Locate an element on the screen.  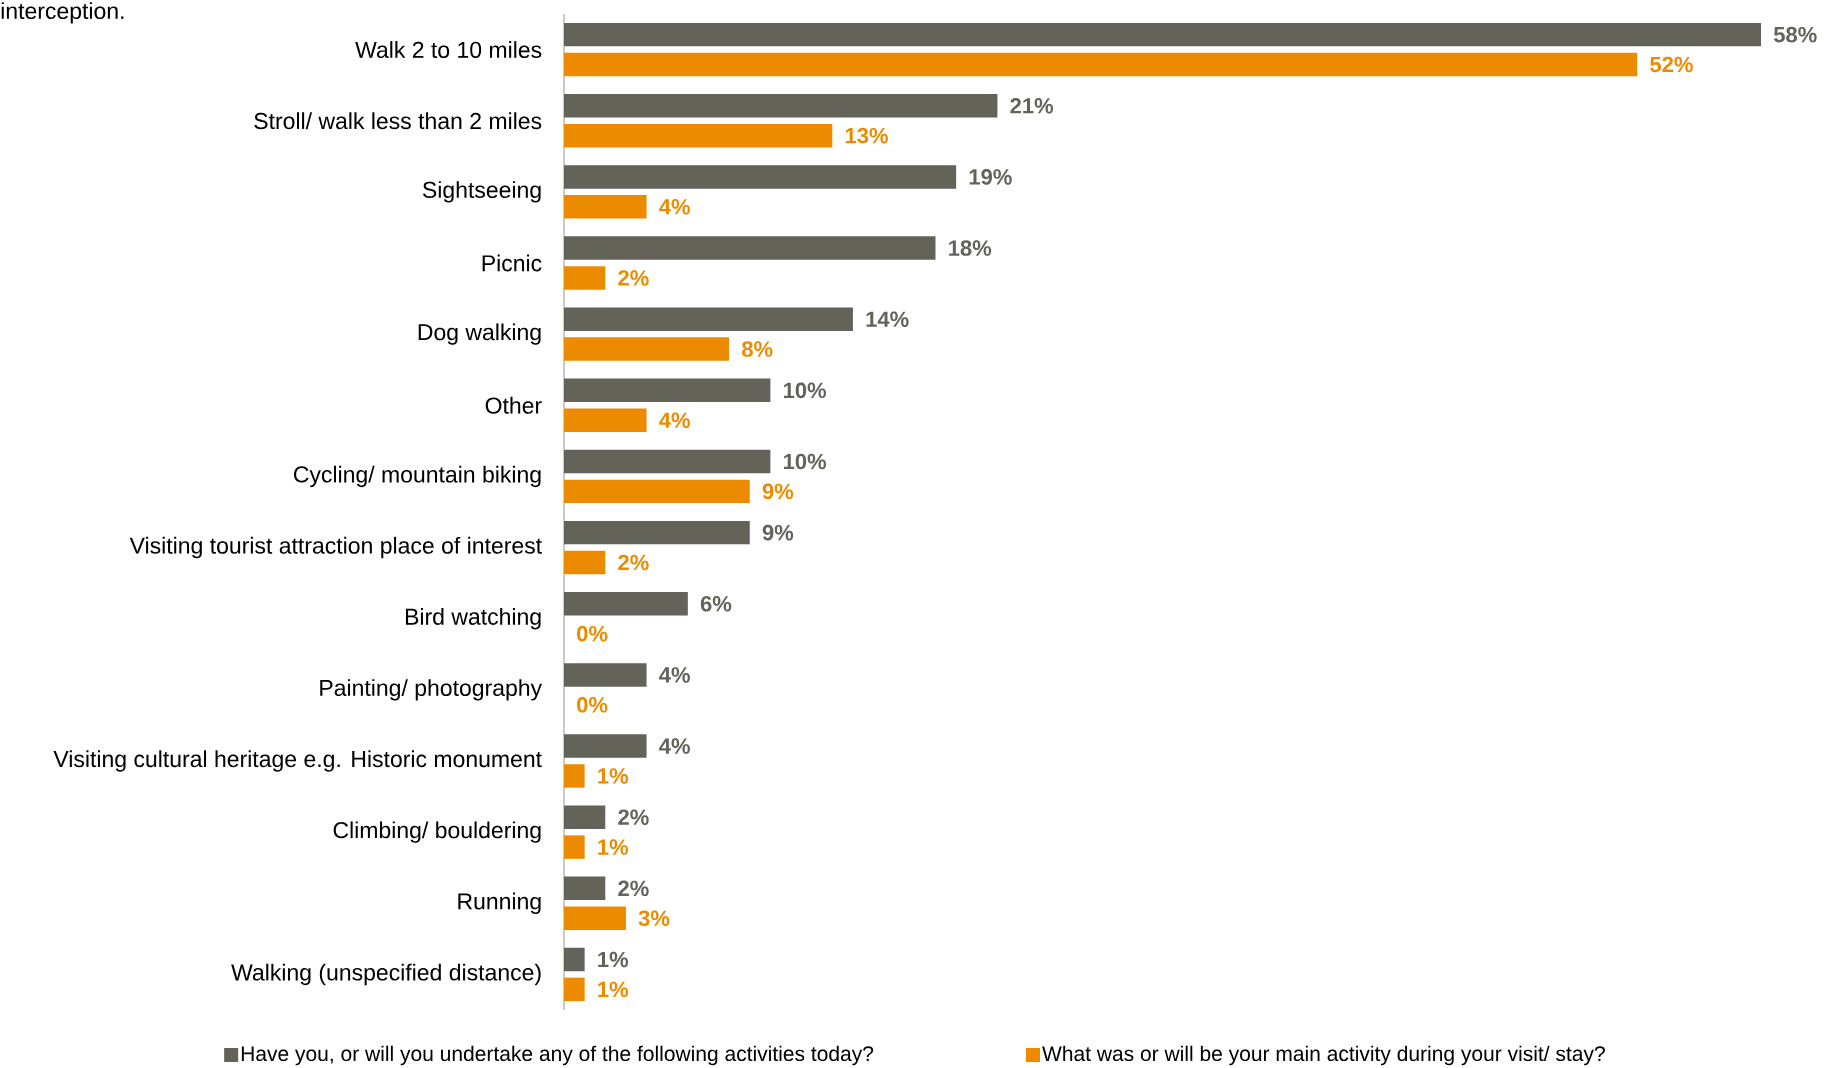
legend-label: What was or will be your main activity during your visit/ stay? is located at coordinates (1323, 1055).